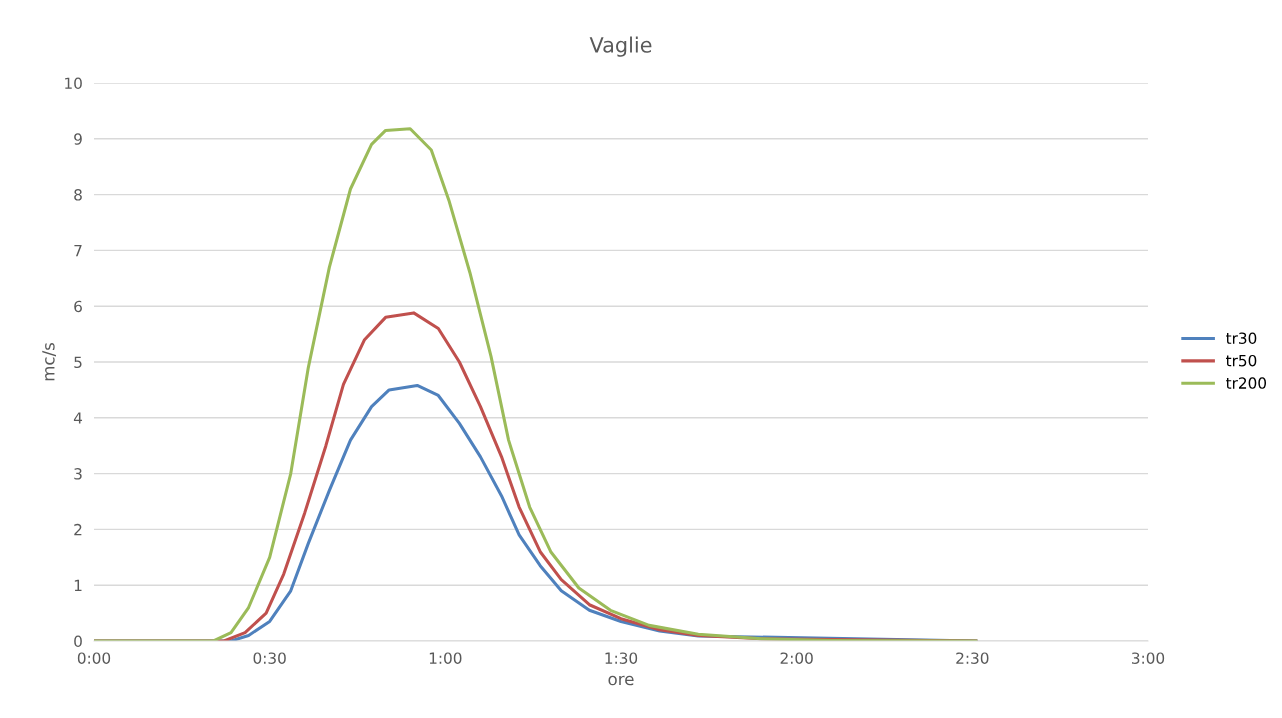  I want to click on x-tick-label: 0:30, so click(269, 658).